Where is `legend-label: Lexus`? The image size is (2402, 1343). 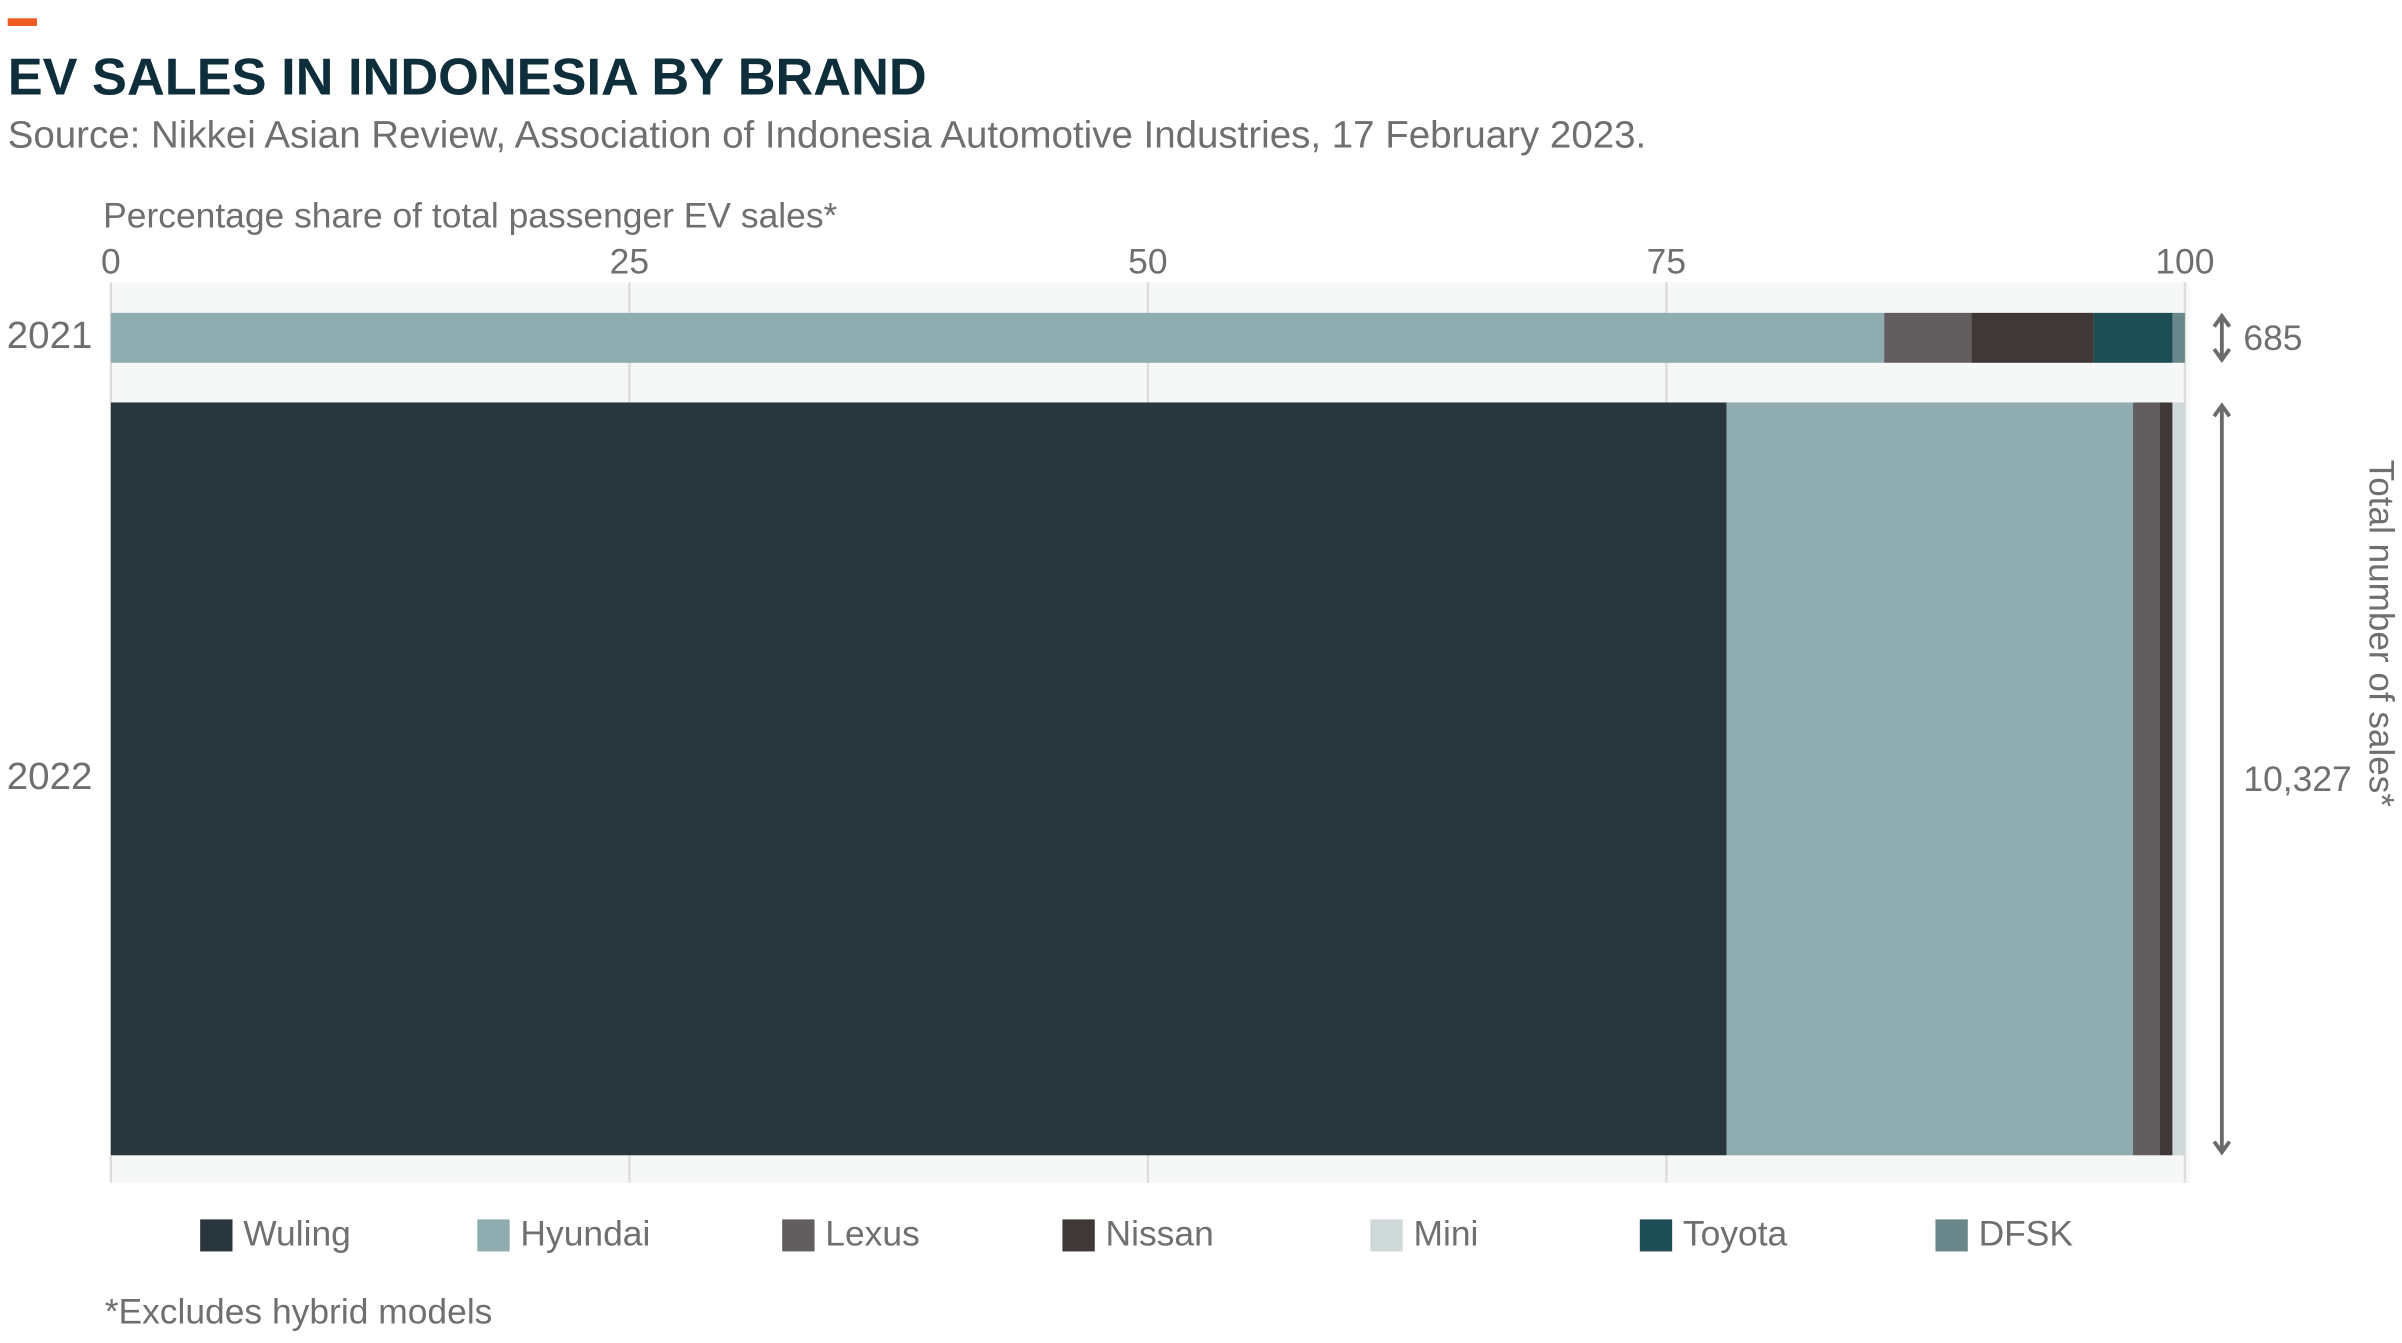 legend-label: Lexus is located at coordinates (872, 1234).